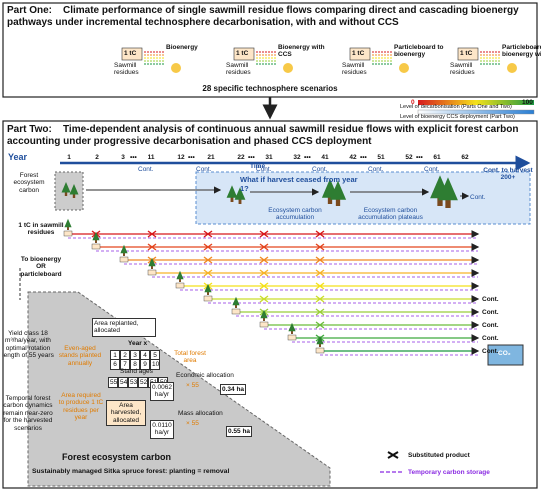 This screenshot has height=491, width=541. Describe the element at coordinates (301, 51) in the screenshot. I see `pathway-label: Bioenergy with CCS` at that location.